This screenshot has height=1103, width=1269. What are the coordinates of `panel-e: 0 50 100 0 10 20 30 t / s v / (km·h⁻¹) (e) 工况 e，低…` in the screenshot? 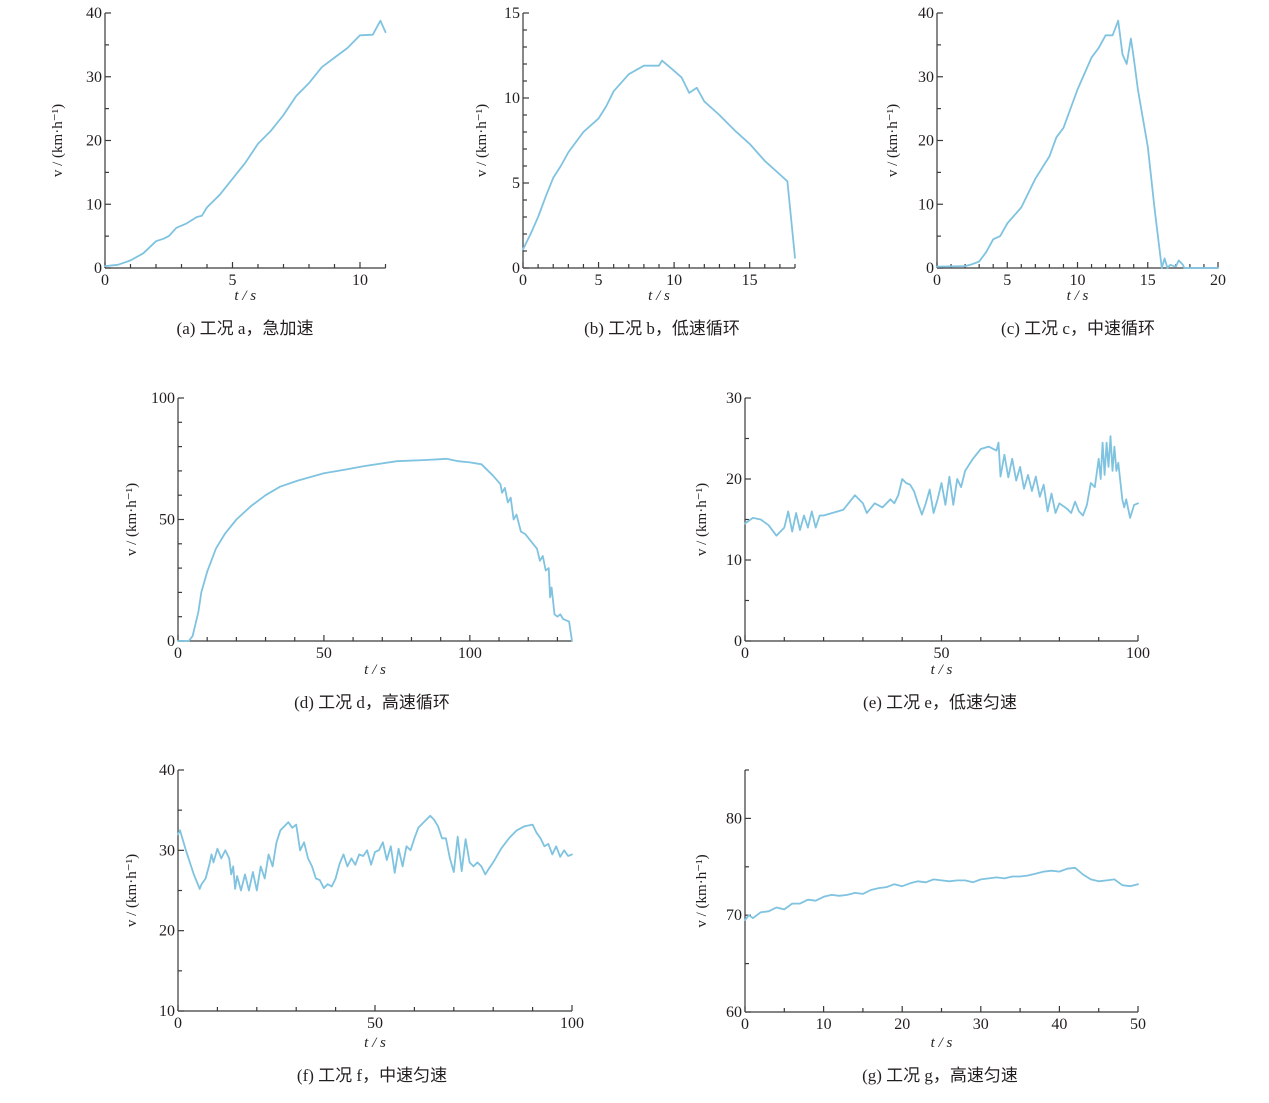 It's located at (922, 551).